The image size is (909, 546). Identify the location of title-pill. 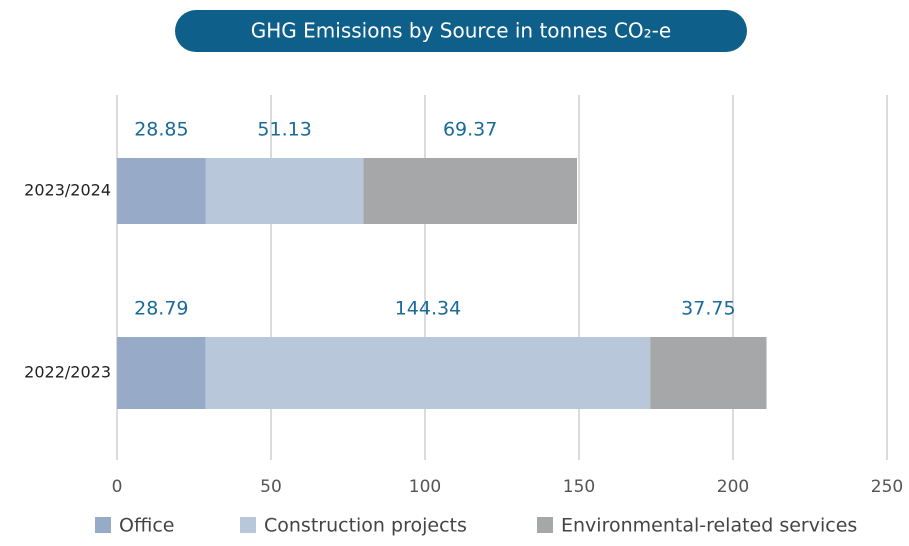
(461, 31).